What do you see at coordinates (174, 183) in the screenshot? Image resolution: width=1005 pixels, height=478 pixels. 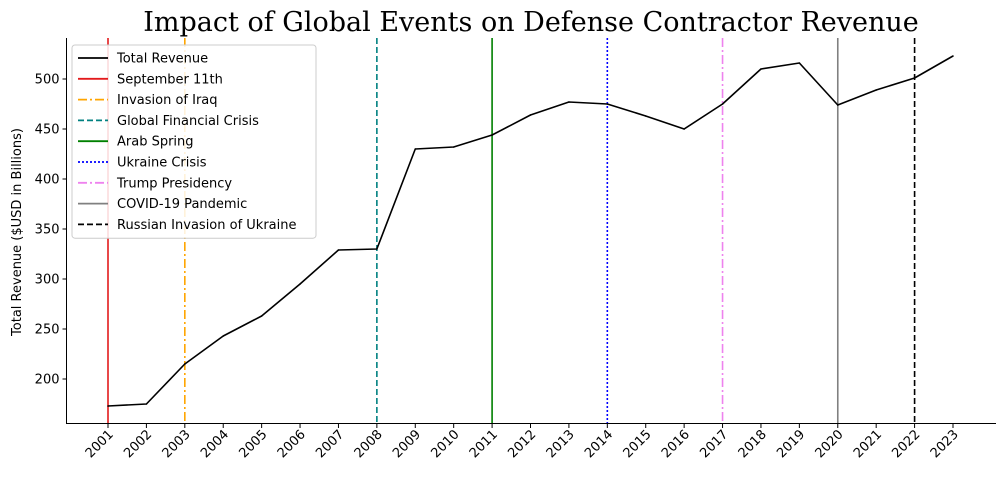 I see `legend-label-event-6: Trump Presidency` at bounding box center [174, 183].